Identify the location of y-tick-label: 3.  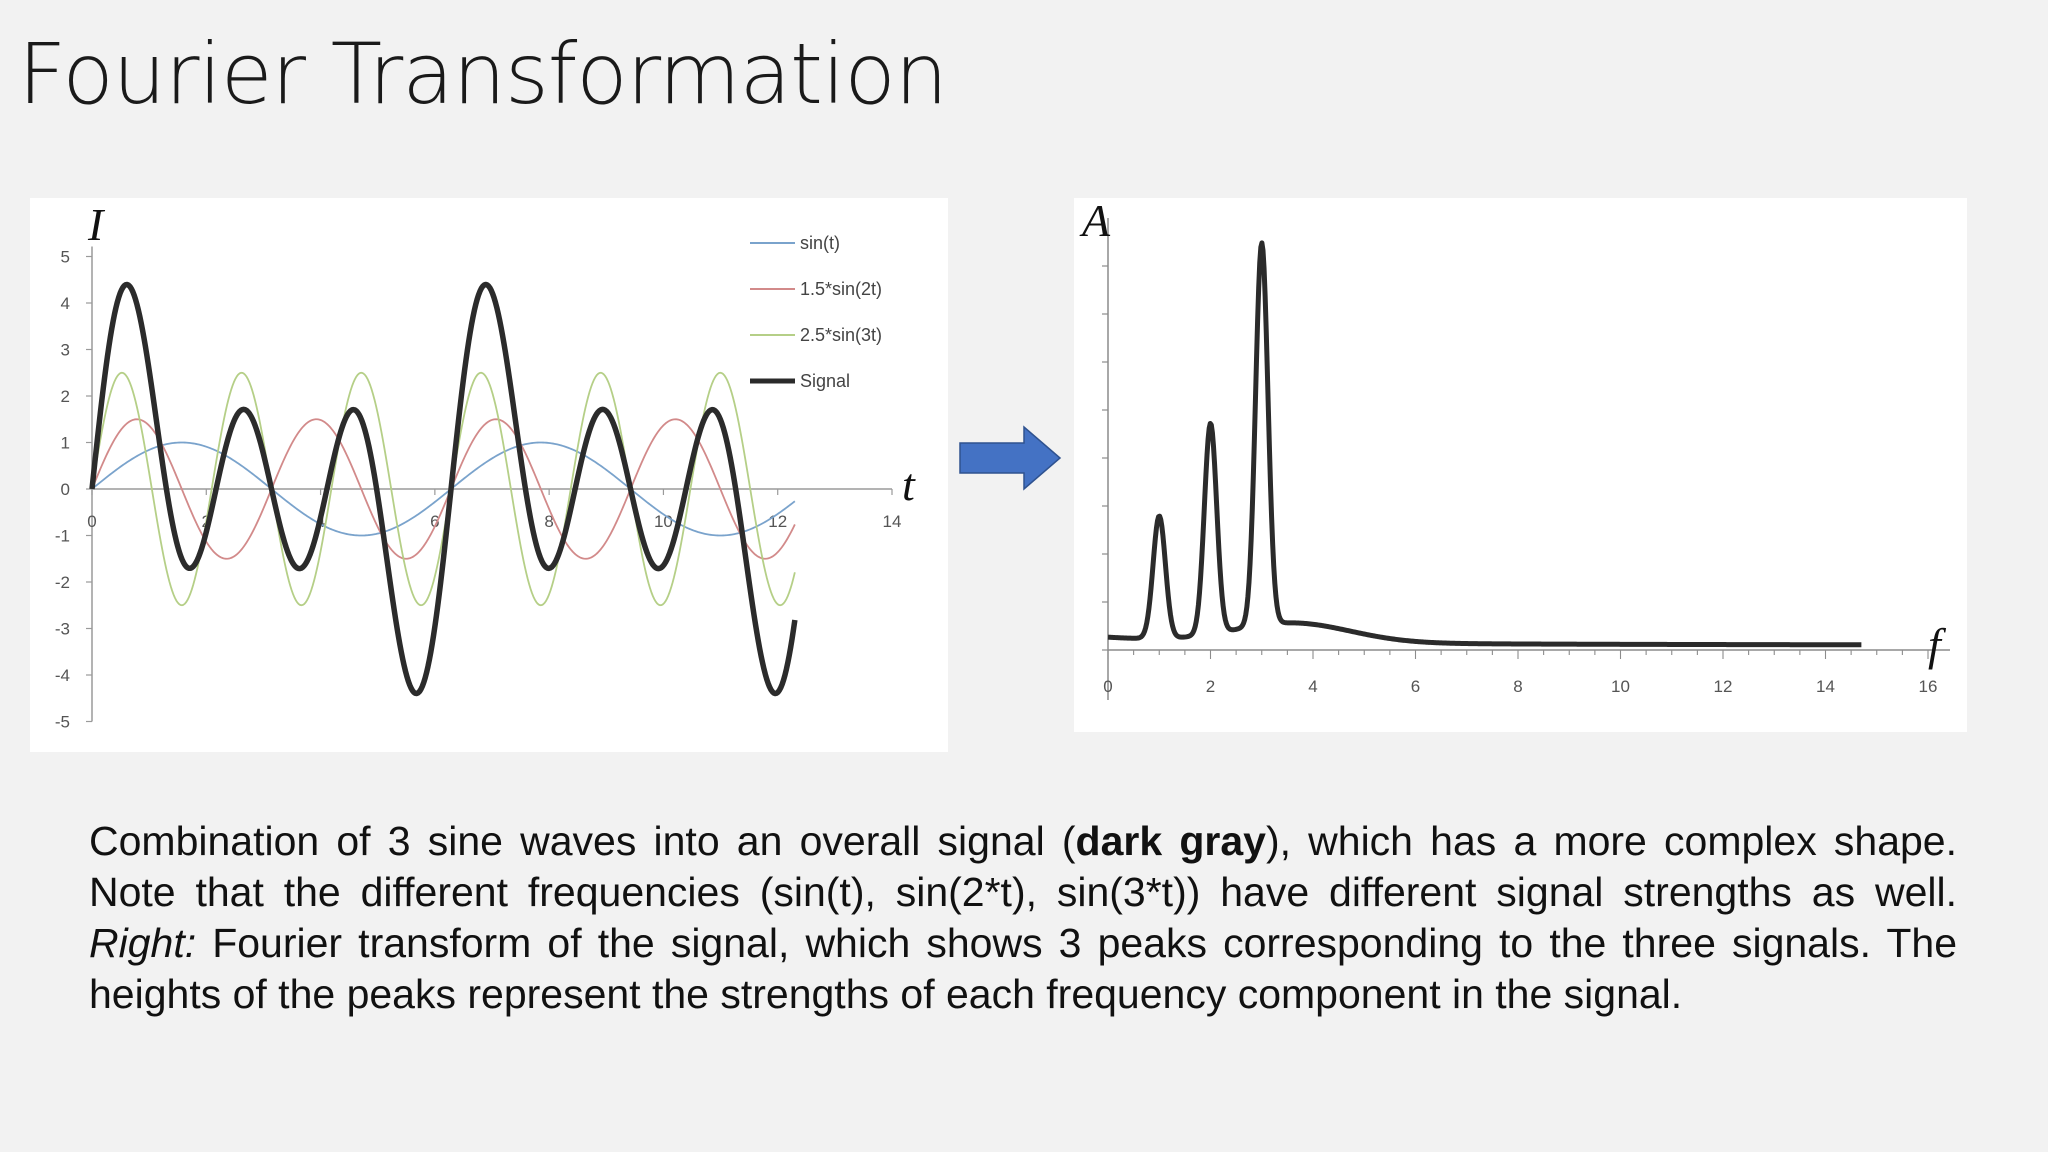
(65, 350).